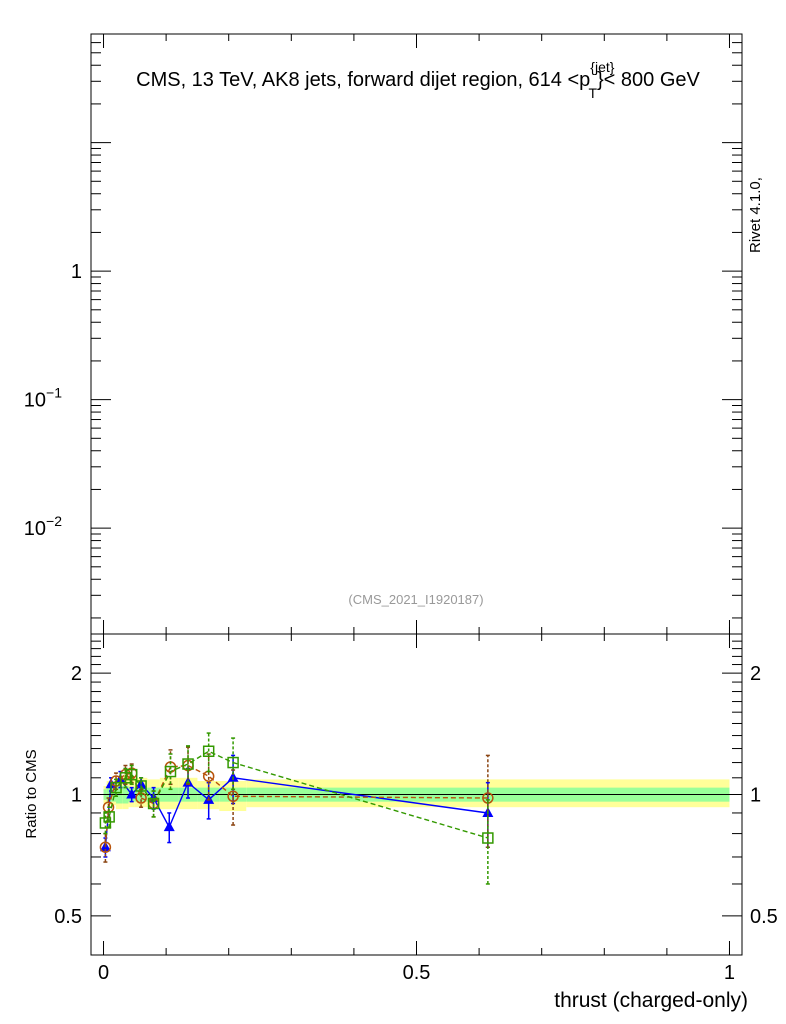  Describe the element at coordinates (651, 1000) in the screenshot. I see `x-axis-label: thrust (charged-only)` at that location.